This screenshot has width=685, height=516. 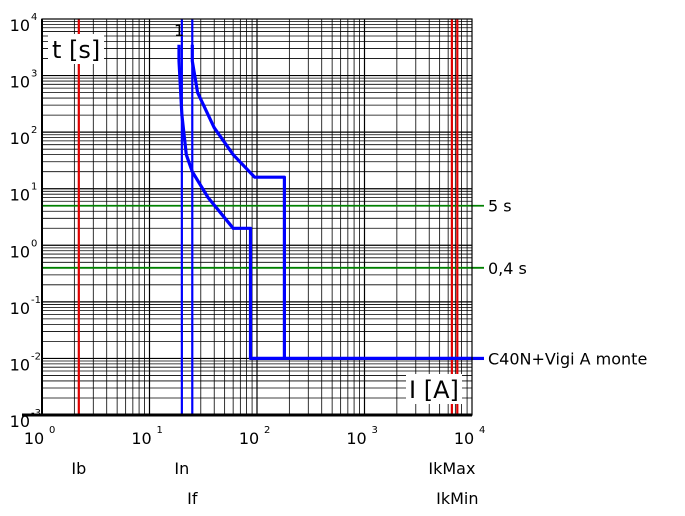 I want to click on curve-upper-bound, so click(x=238, y=201).